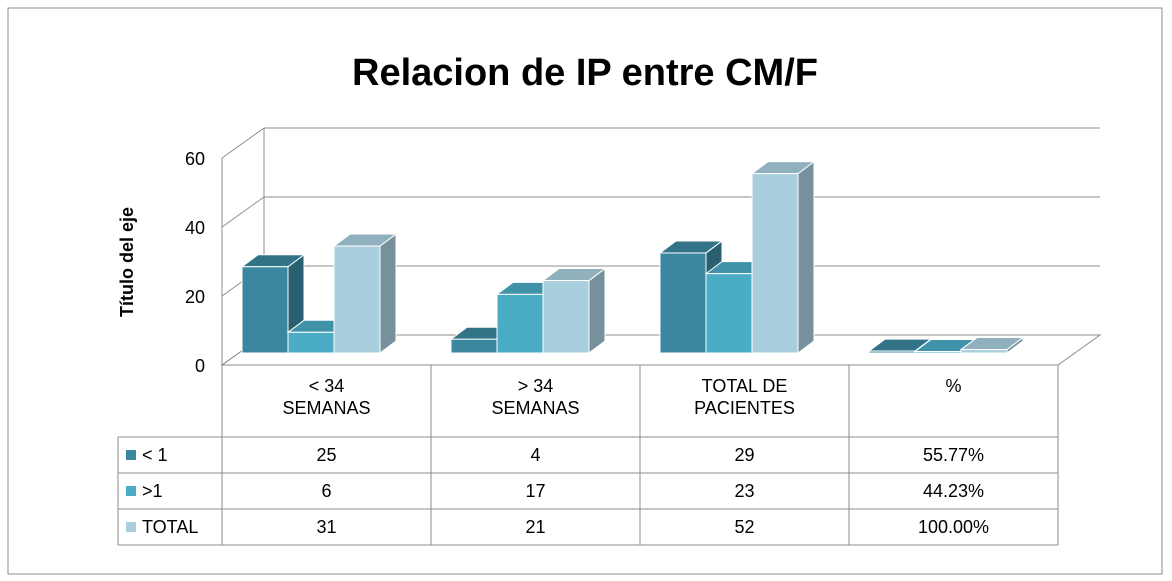  What do you see at coordinates (953, 386) in the screenshot?
I see `category-text: %` at bounding box center [953, 386].